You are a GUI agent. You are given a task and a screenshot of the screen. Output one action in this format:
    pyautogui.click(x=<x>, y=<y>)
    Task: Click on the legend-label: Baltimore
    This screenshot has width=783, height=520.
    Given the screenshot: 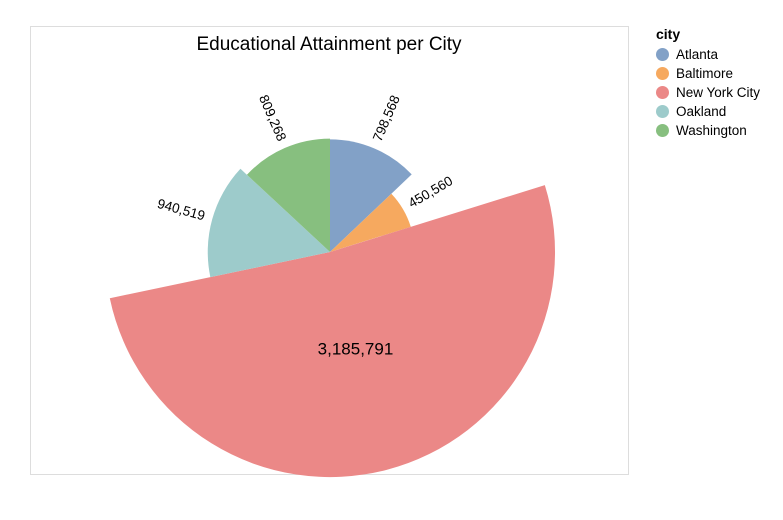 What is the action you would take?
    pyautogui.click(x=705, y=73)
    